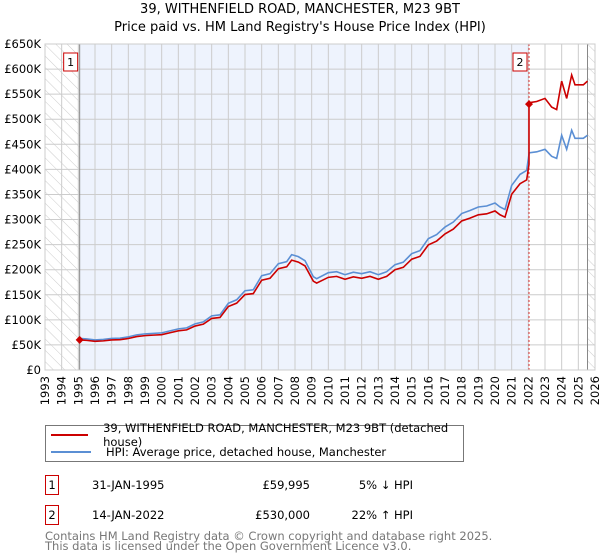 The height and width of the screenshot is (560, 600). What do you see at coordinates (262, 390) in the screenshot?
I see `x-tick-label: 2006` at bounding box center [262, 390].